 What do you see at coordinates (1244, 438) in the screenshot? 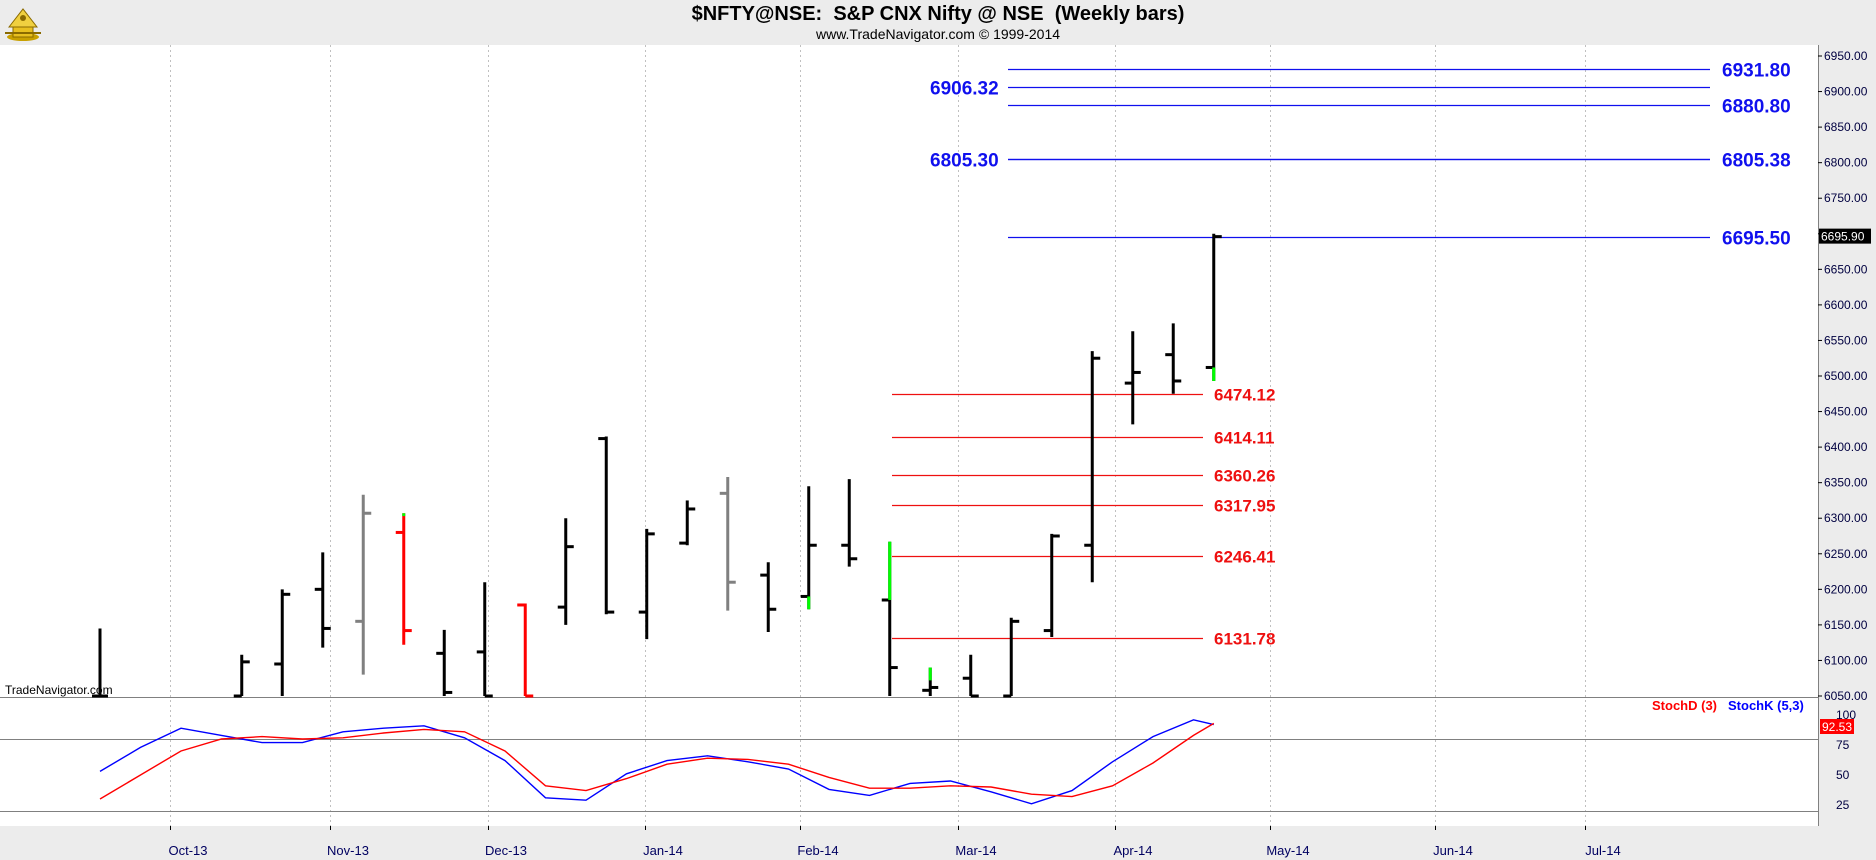
I see `red-level-label: 6414.11` at bounding box center [1244, 438].